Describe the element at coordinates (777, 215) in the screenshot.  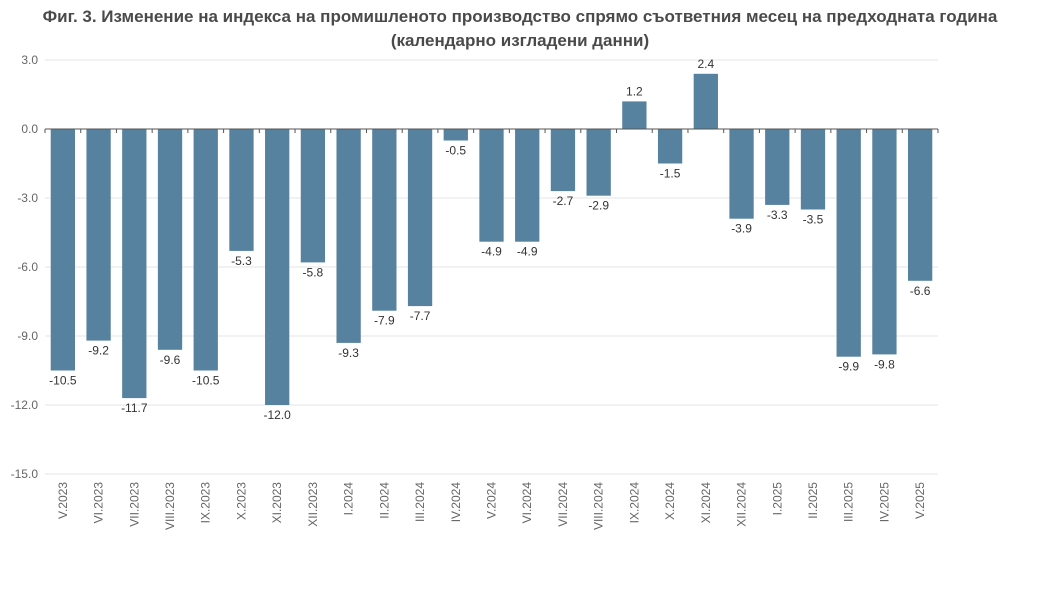
I see `data-label: -3.3` at that location.